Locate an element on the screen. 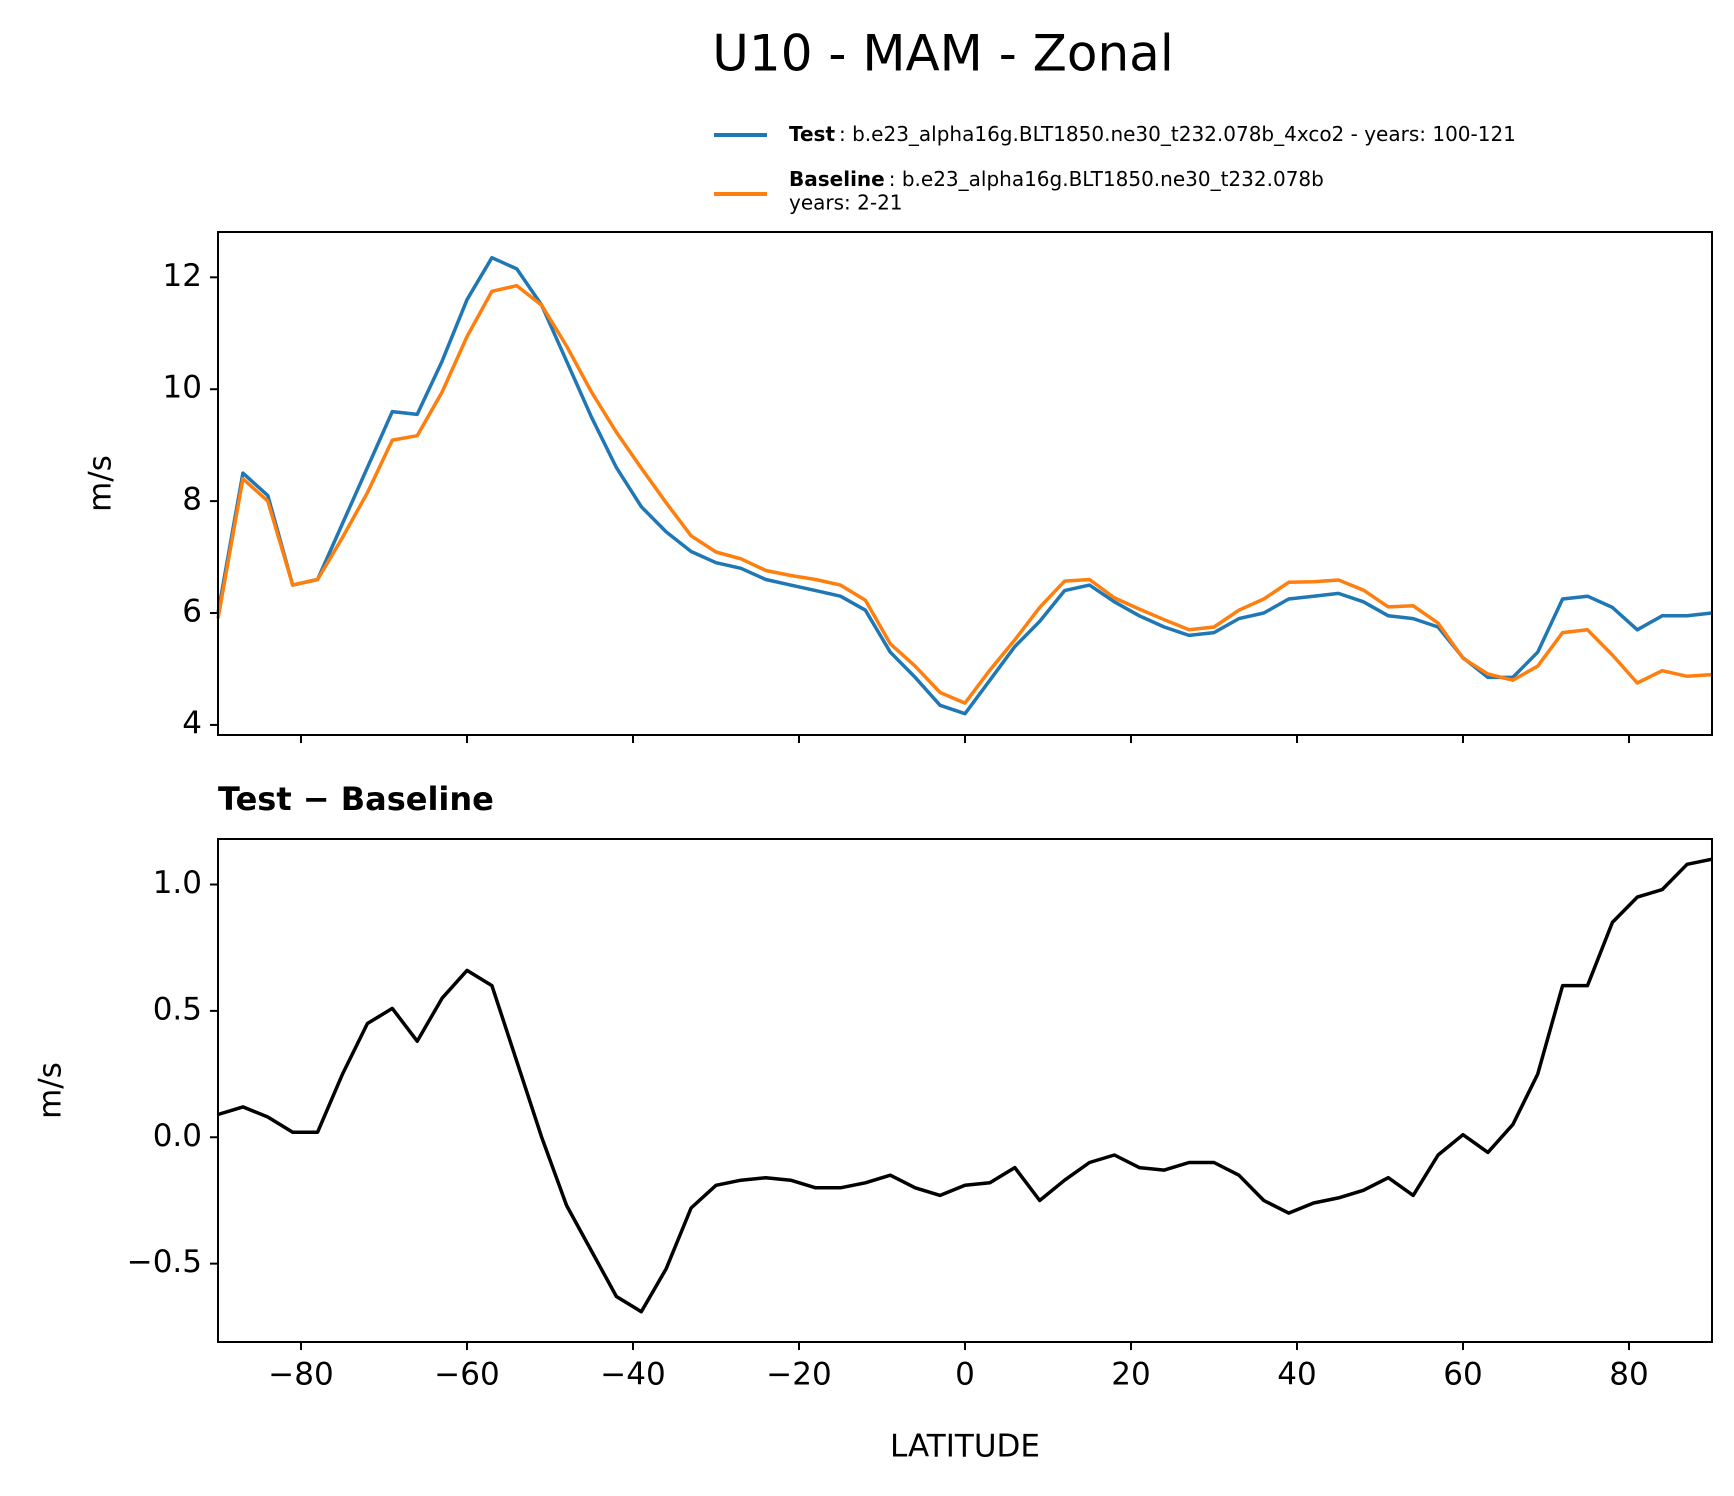 Image resolution: width=1734 pixels, height=1496 pixels. y-tick-label: 0.5 is located at coordinates (177, 1009).